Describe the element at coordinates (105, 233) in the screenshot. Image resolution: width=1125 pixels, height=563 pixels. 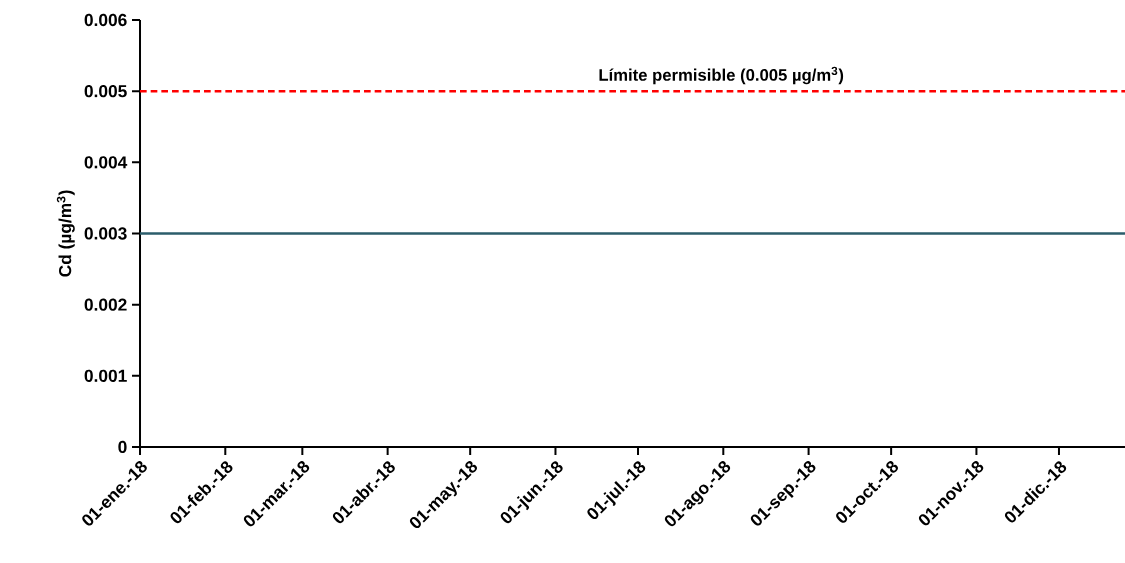
I see `y-tick-label: 0.003` at that location.